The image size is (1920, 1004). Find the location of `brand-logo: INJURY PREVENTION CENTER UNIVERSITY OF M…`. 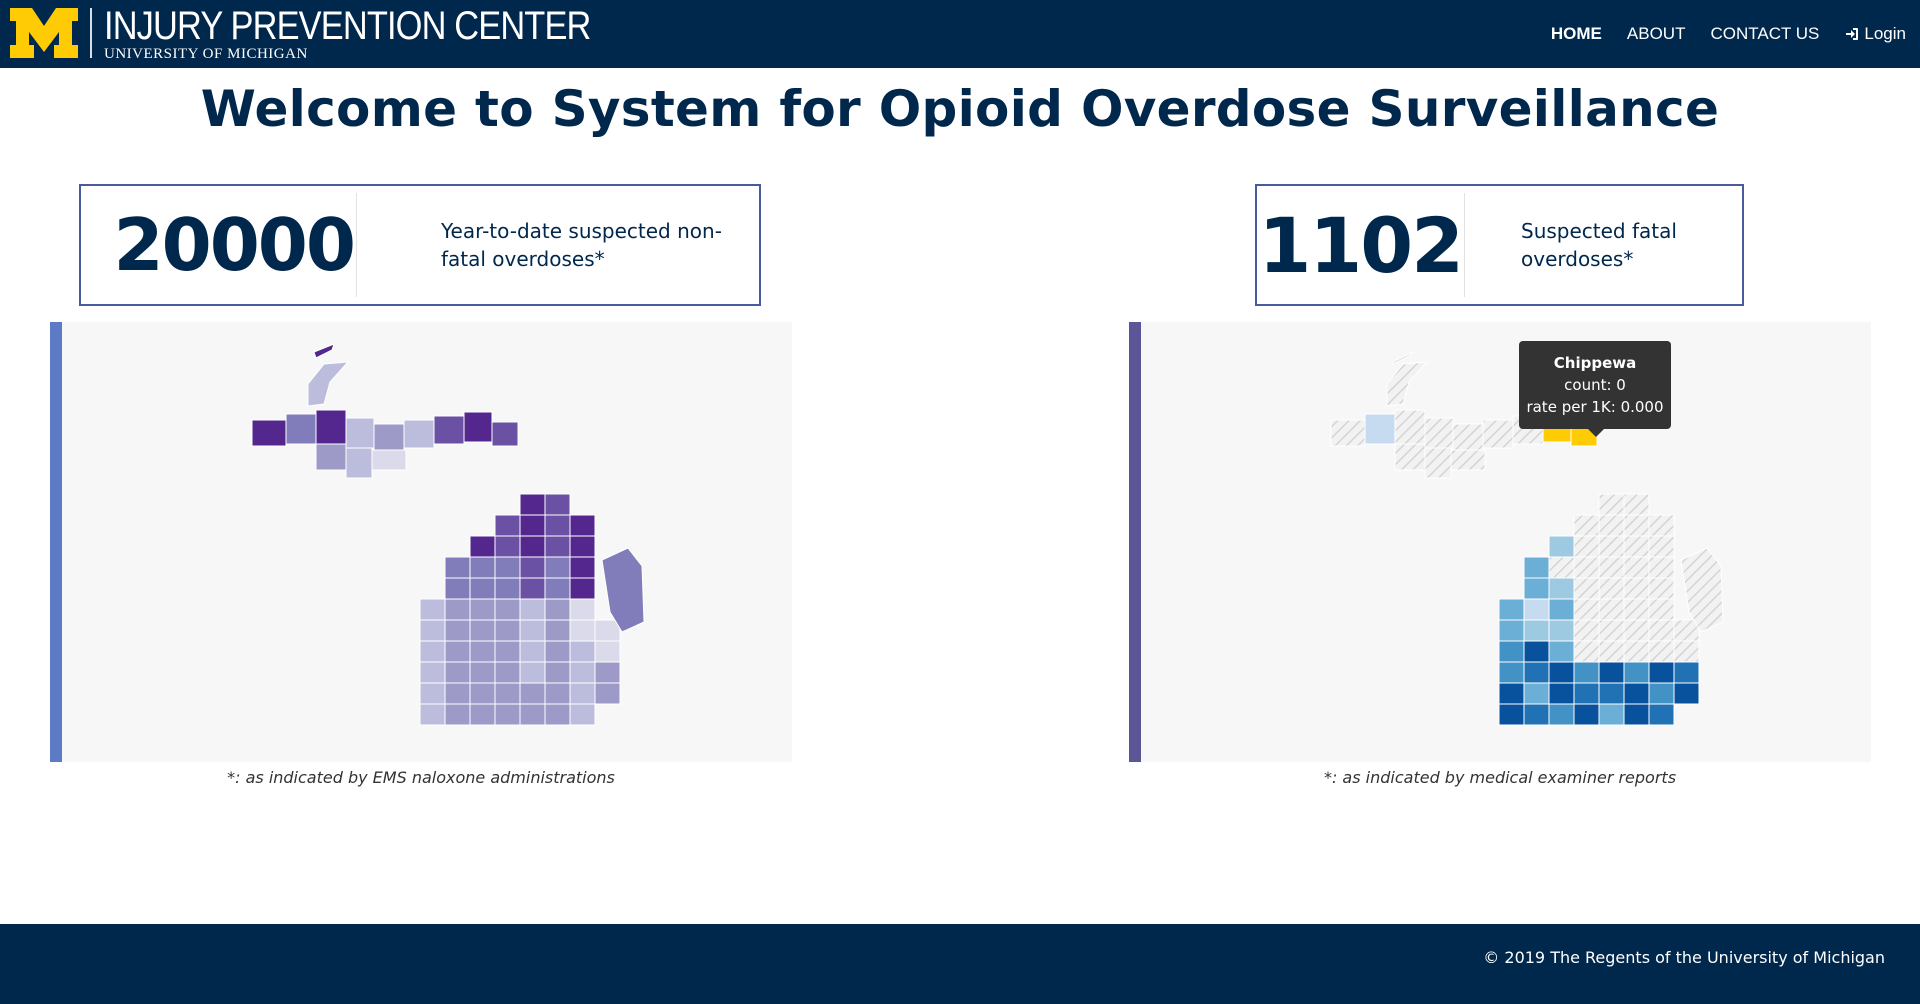

brand-logo: INJURY PREVENTION CENTER UNIVERSITY OF M… is located at coordinates (339, 34).